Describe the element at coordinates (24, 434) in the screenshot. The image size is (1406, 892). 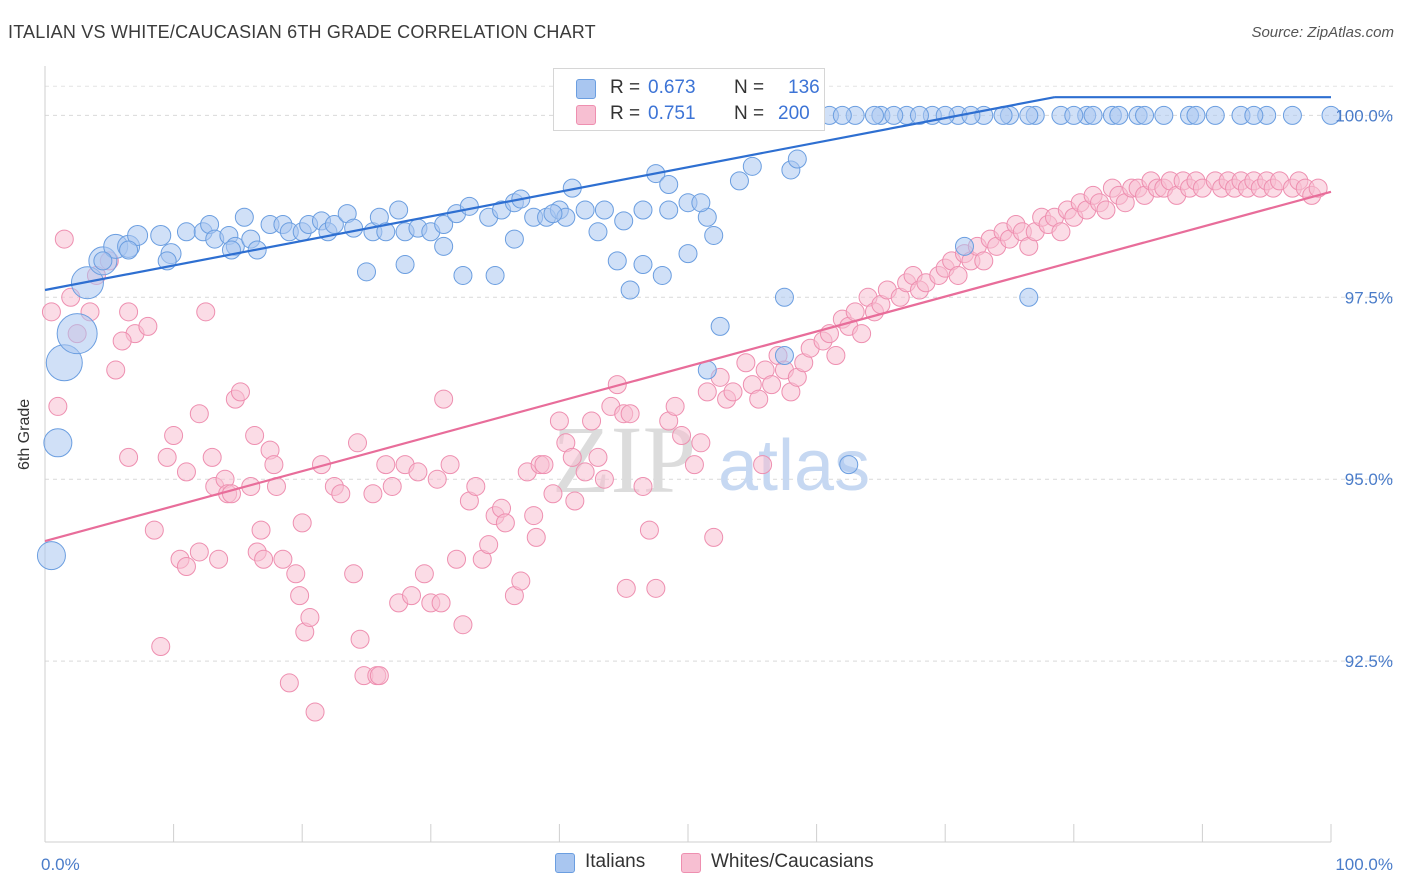
I see `y-axis-label: 6th Grade` at that location.